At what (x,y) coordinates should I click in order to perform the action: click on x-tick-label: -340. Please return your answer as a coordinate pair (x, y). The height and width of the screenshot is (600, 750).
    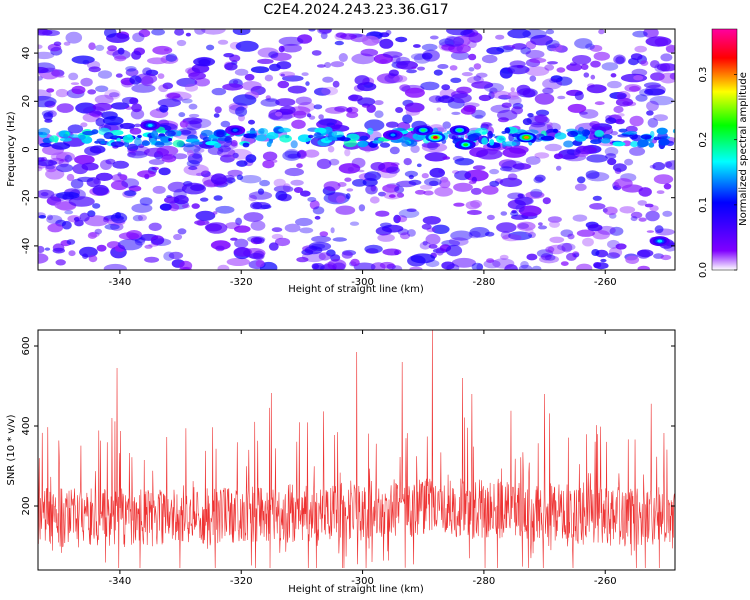
    Looking at the image, I should click on (120, 282).